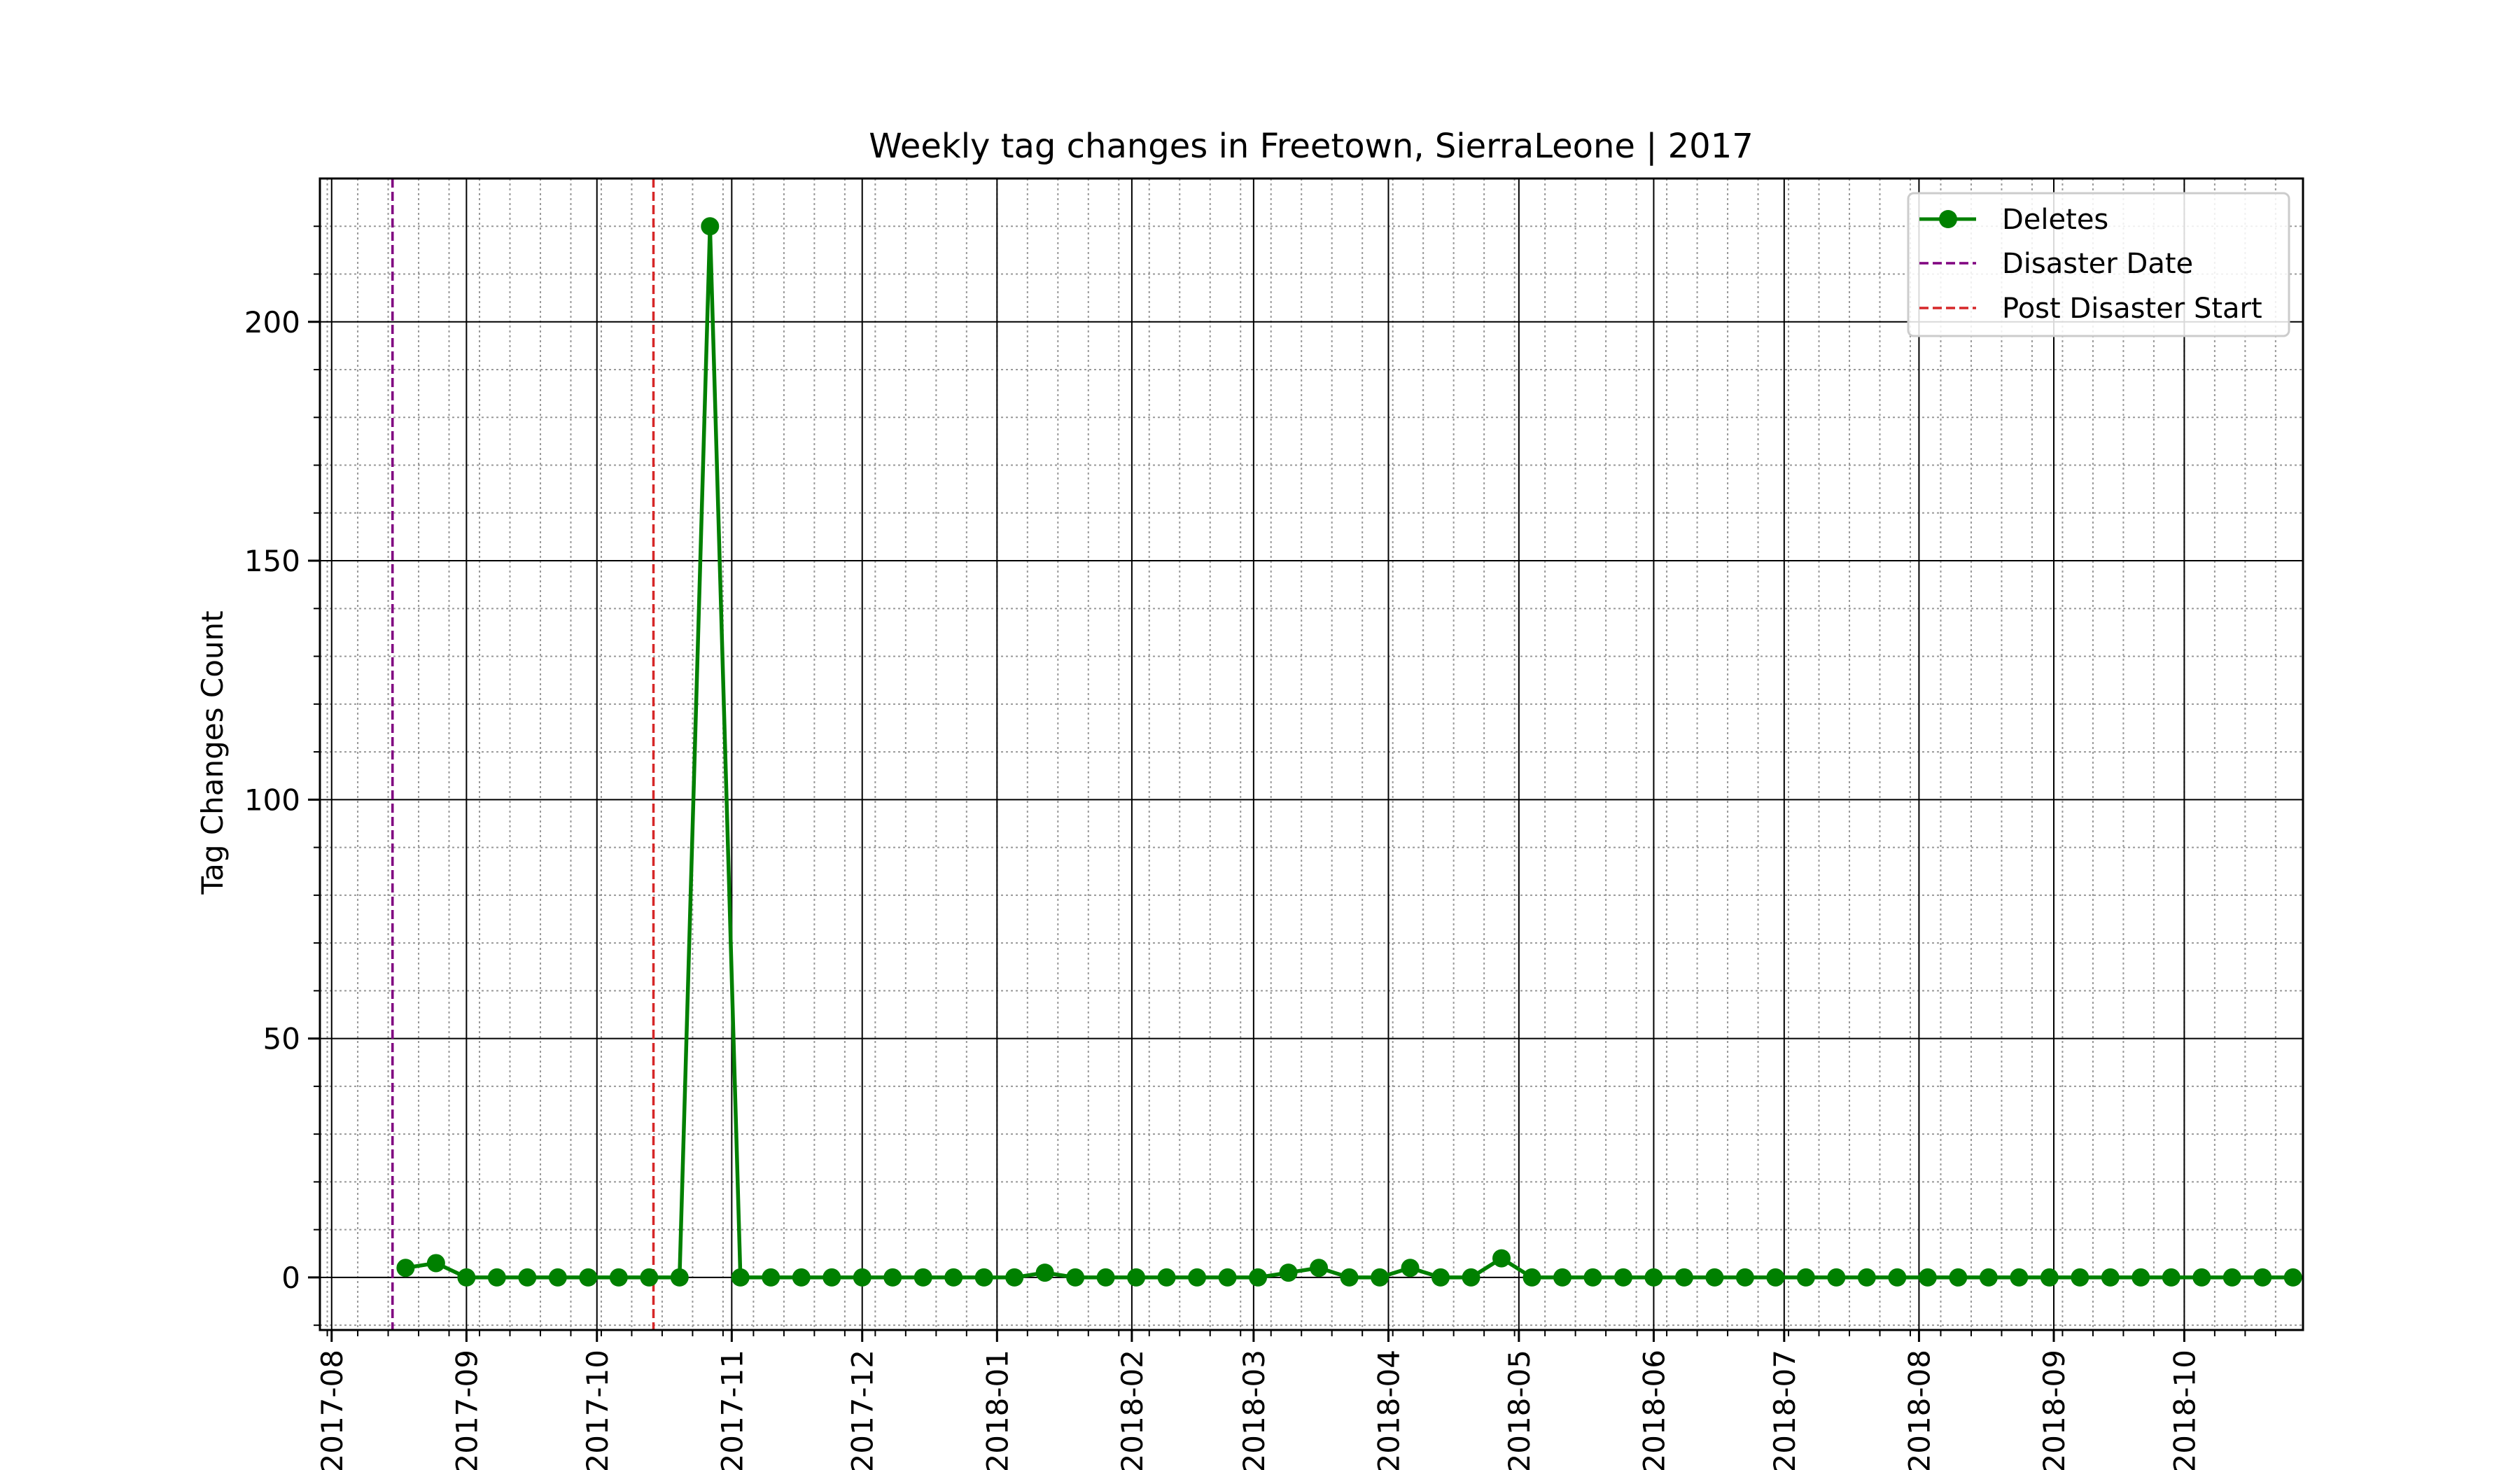 Image resolution: width=2520 pixels, height=1470 pixels. What do you see at coordinates (272, 322) in the screenshot?
I see `y-tick-label: 200` at bounding box center [272, 322].